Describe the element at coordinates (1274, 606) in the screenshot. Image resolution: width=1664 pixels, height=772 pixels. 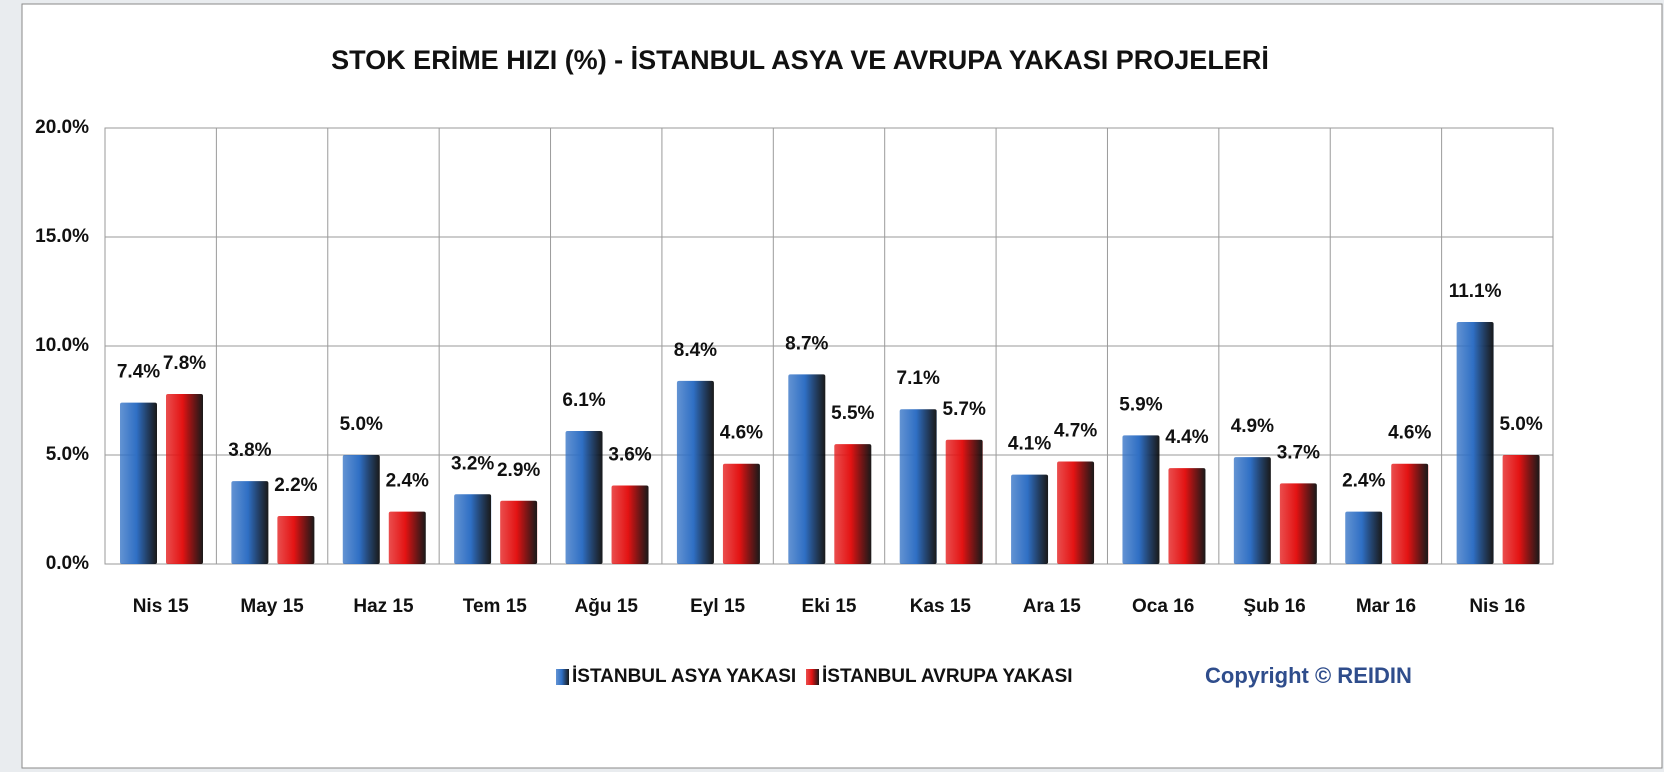
I see `x-tick-label: Şub 16` at that location.